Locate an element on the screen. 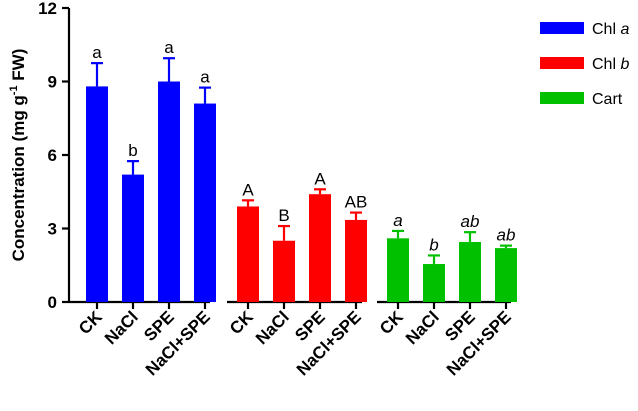 The image size is (638, 411). y-axis-title-superscript: -1 is located at coordinates (14, 90).